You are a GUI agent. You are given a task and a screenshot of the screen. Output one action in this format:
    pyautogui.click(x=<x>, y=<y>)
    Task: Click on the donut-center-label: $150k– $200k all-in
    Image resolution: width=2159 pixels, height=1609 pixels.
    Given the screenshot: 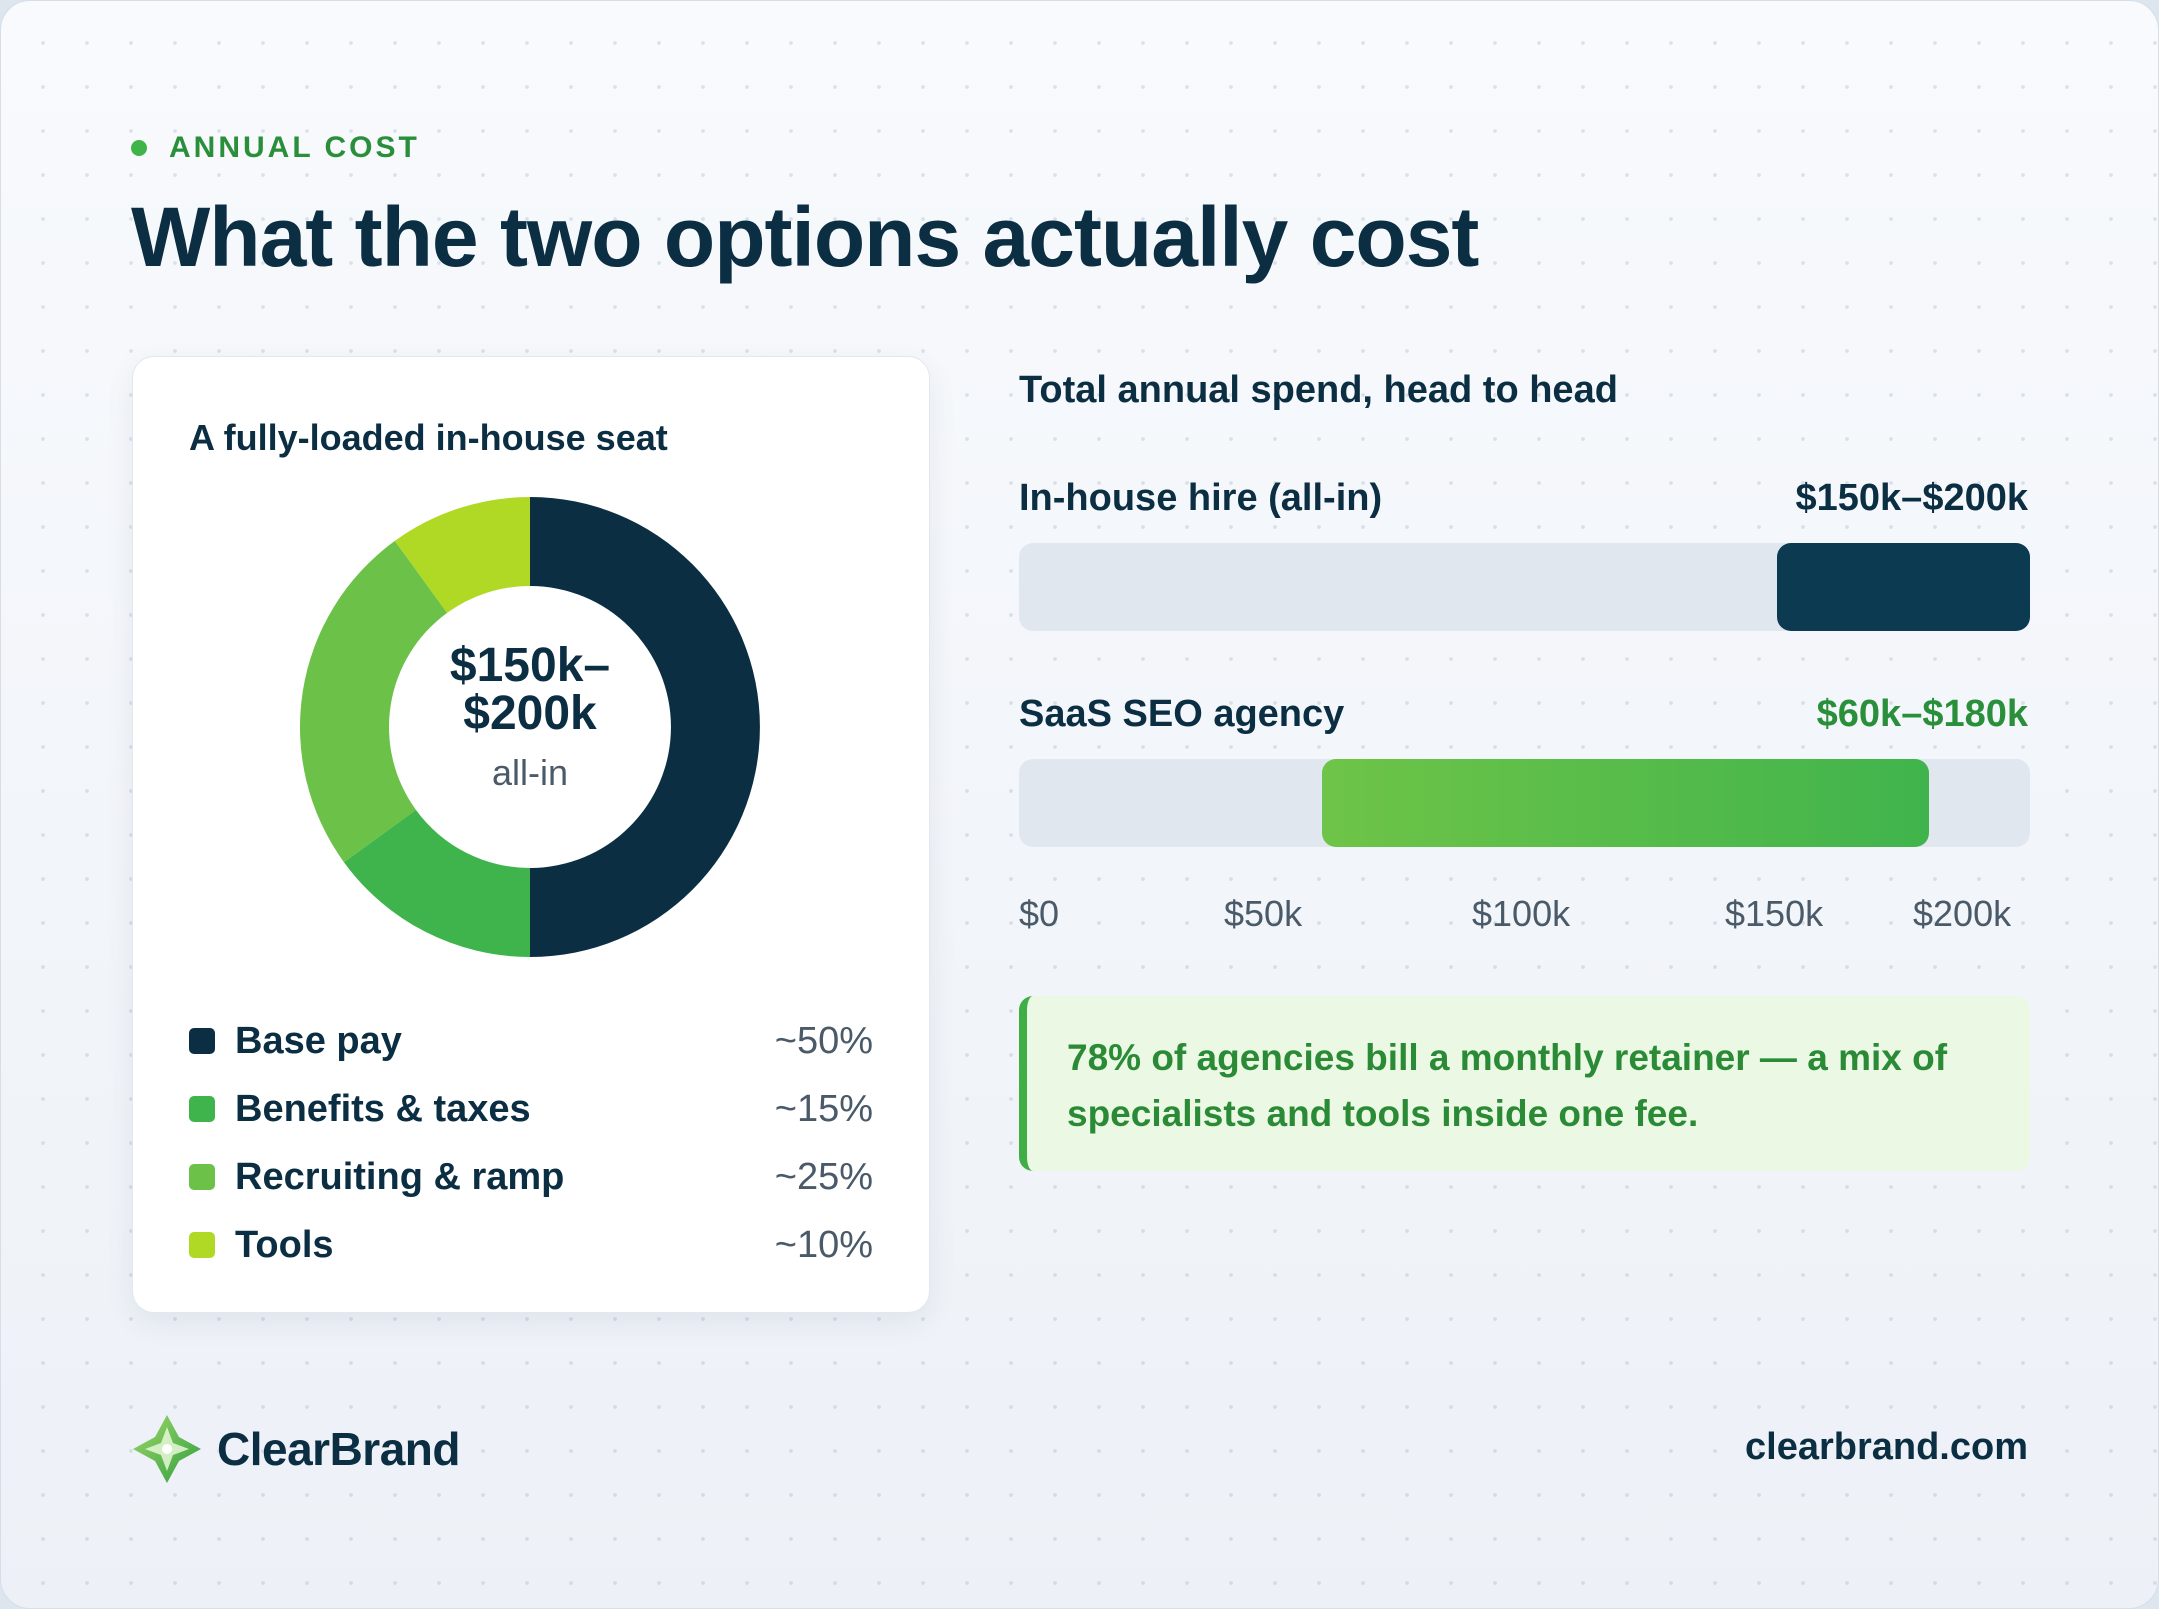 What is the action you would take?
    pyautogui.click(x=530, y=718)
    